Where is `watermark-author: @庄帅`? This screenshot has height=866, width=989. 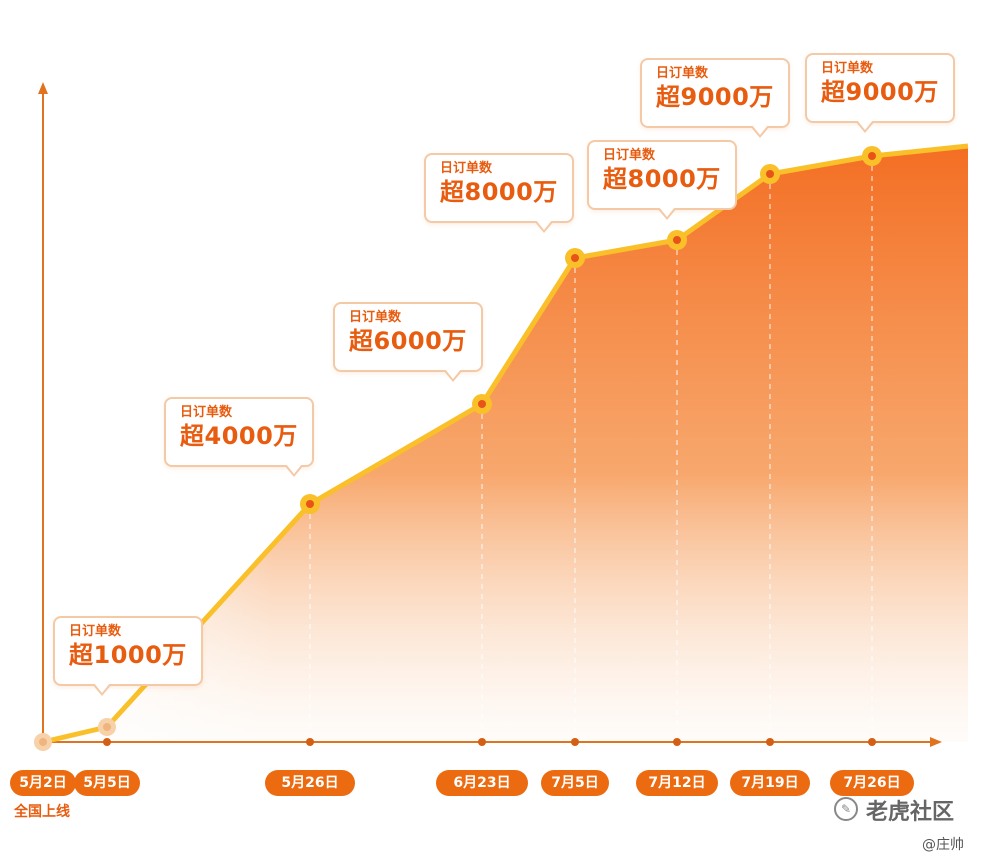 watermark-author: @庄帅 is located at coordinates (943, 845).